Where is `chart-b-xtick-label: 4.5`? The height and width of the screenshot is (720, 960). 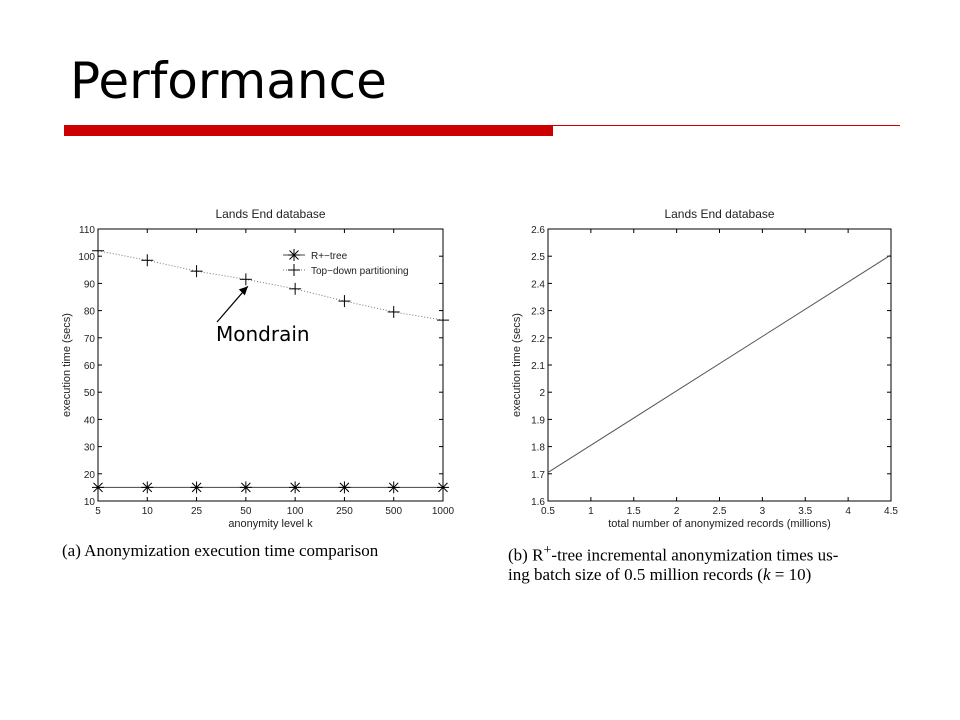 chart-b-xtick-label: 4.5 is located at coordinates (891, 511).